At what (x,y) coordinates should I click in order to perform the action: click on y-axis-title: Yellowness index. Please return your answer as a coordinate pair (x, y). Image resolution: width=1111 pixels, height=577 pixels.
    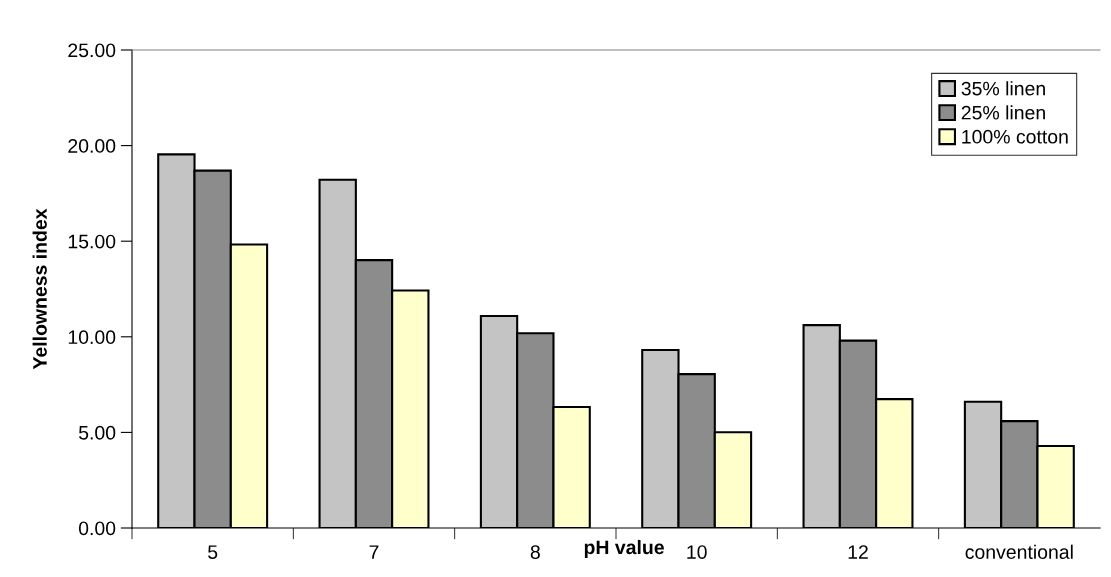
    Looking at the image, I should click on (39, 289).